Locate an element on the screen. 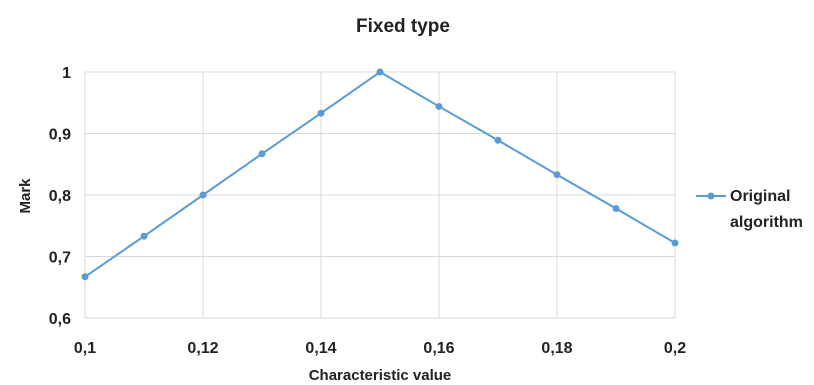  x-tick-label: 0,12 is located at coordinates (202, 348).